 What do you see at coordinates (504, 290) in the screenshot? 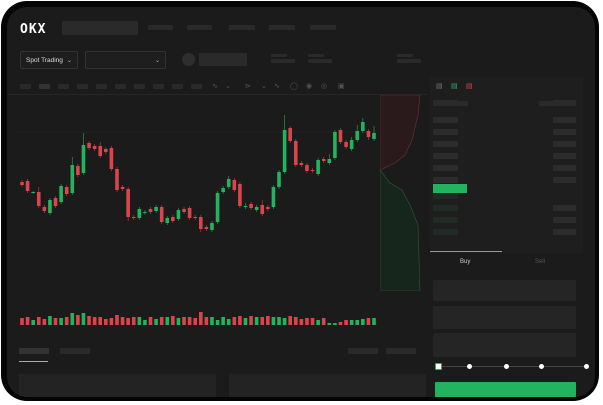
I see `price-input` at bounding box center [504, 290].